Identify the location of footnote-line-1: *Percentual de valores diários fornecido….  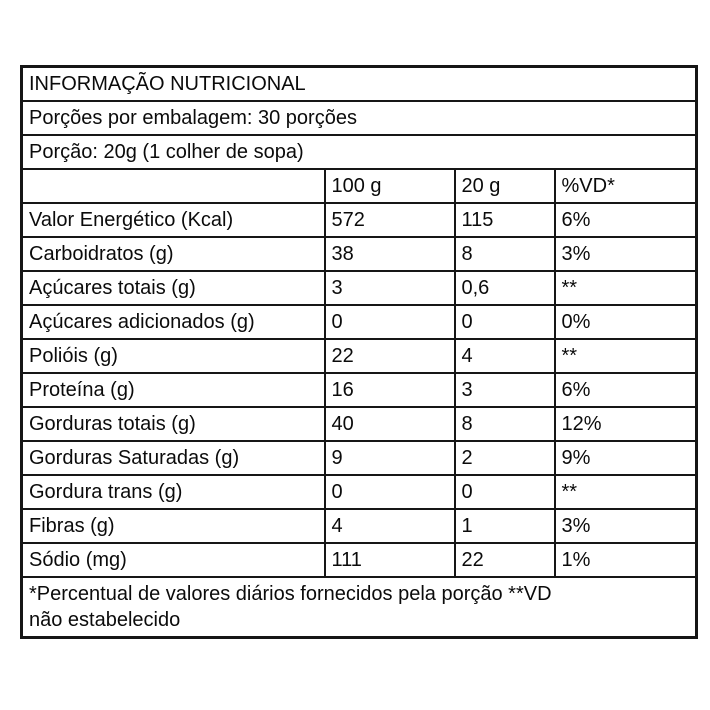
(290, 594).